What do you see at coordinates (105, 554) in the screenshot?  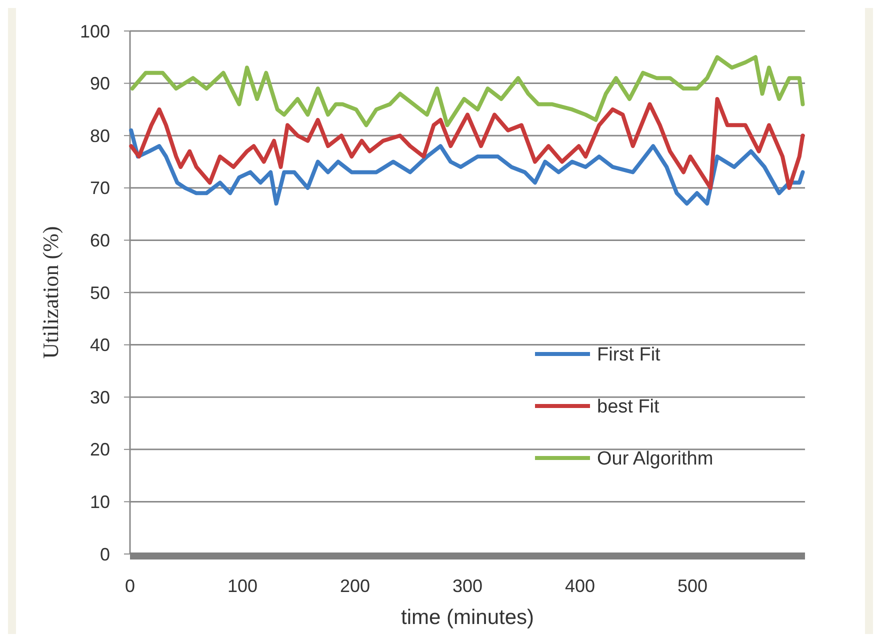 I see `y-tick-label: 0` at bounding box center [105, 554].